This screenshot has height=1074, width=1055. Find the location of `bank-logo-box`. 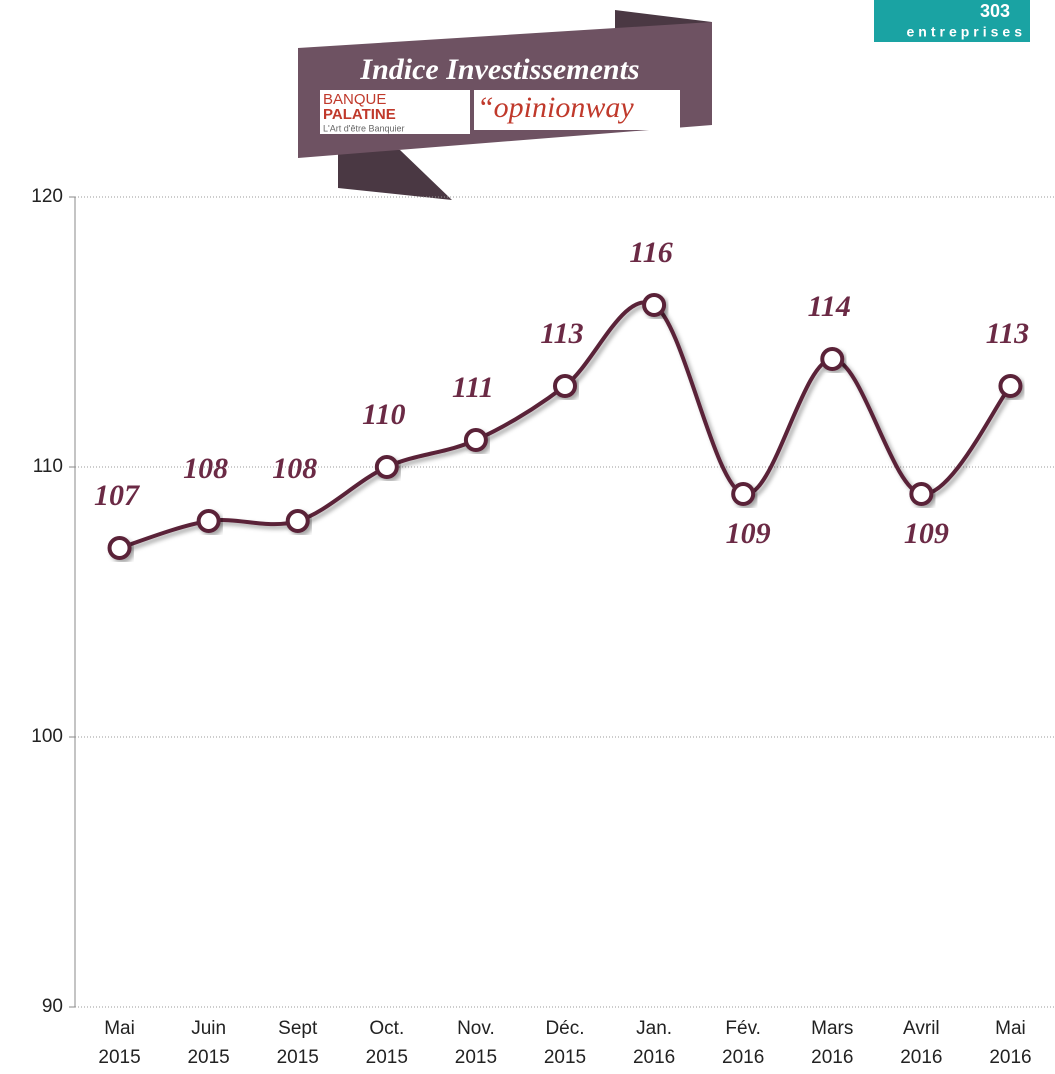

bank-logo-box is located at coordinates (395, 112).